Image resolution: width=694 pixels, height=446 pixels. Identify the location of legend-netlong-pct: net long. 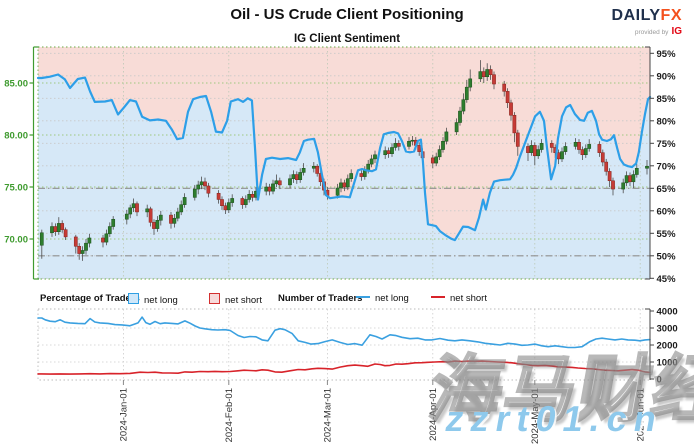
(153, 299).